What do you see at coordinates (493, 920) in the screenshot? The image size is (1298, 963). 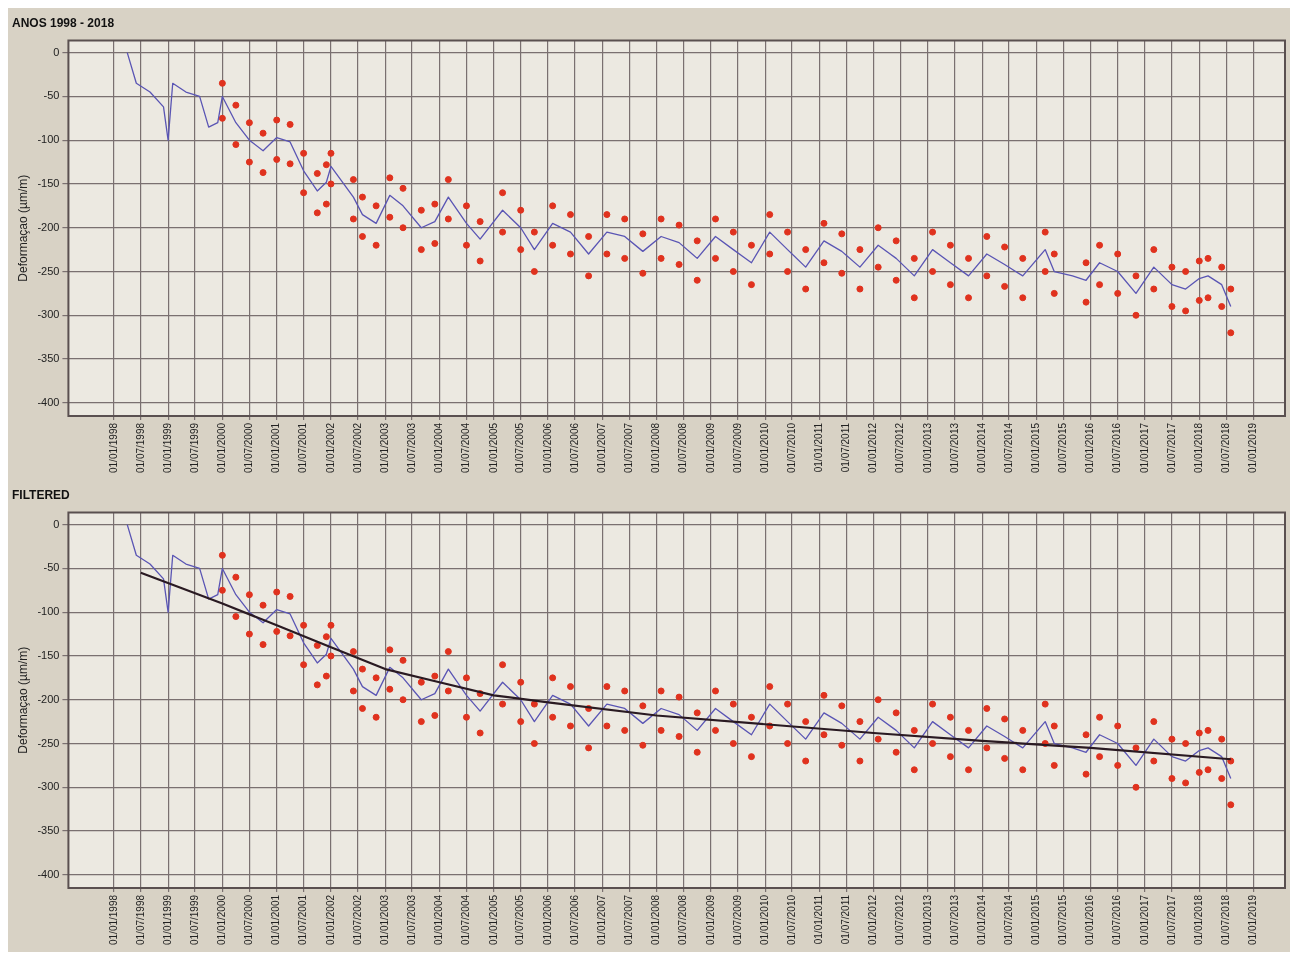 I see `x-tick-label: 01/01/2005` at bounding box center [493, 920].